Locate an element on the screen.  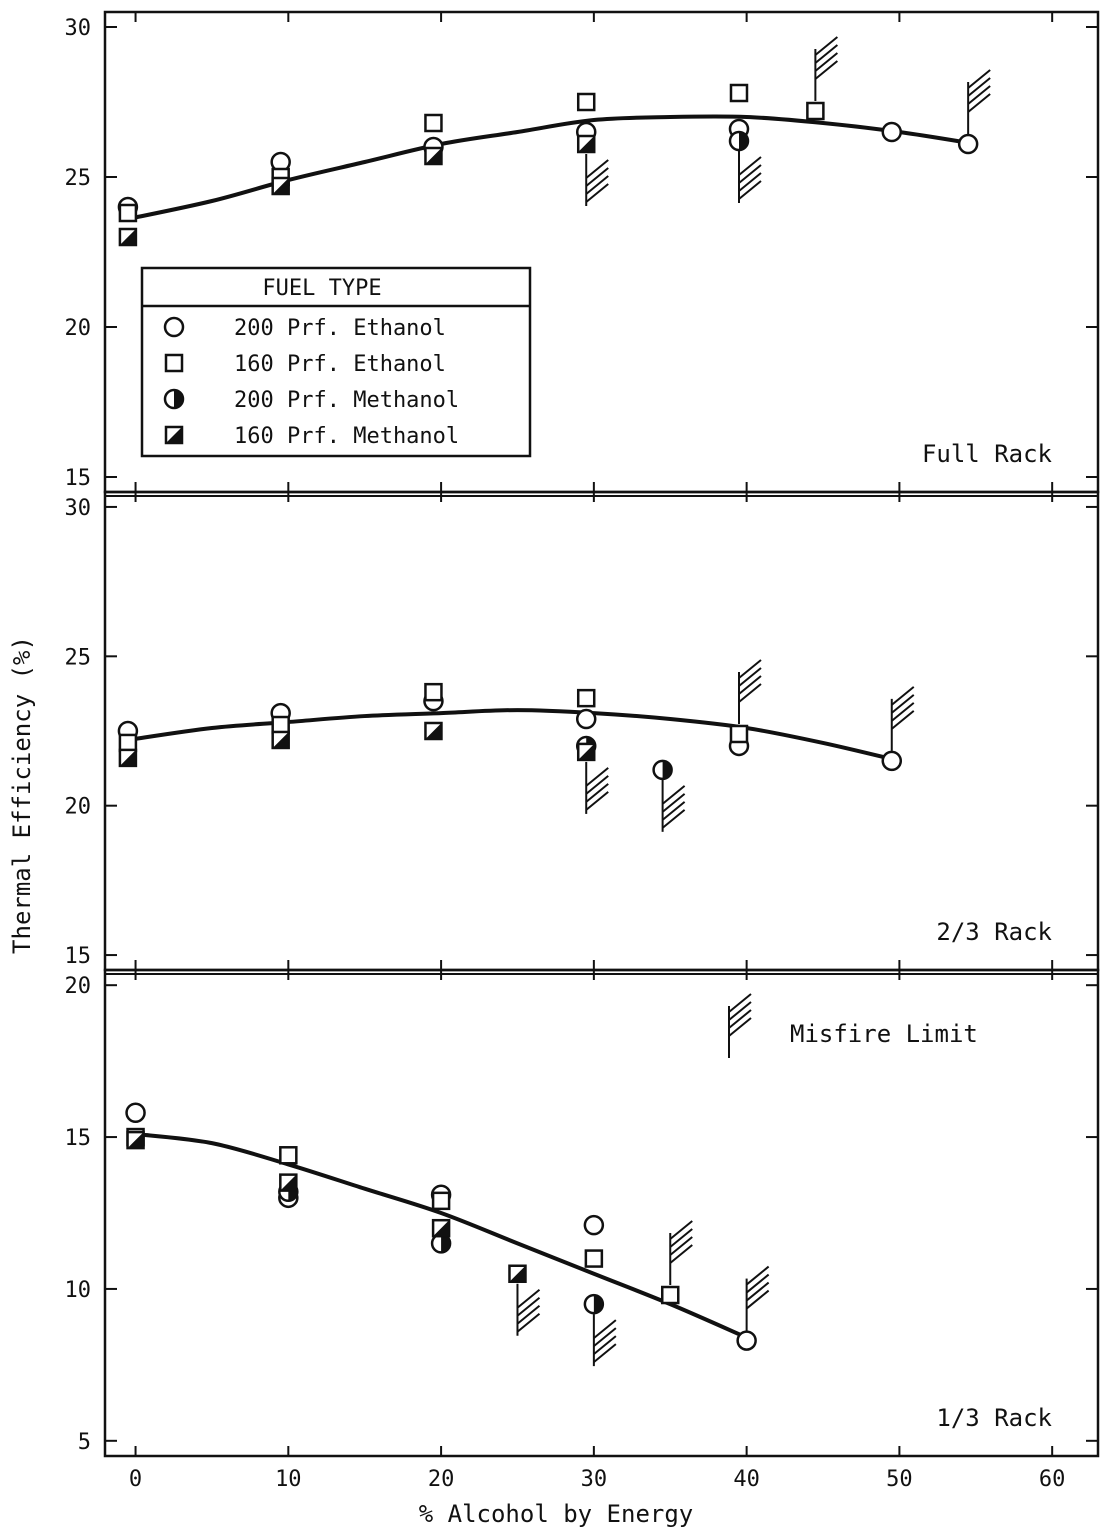
misfire-limit-label: Misfire Limit is located at coordinates (884, 1034).